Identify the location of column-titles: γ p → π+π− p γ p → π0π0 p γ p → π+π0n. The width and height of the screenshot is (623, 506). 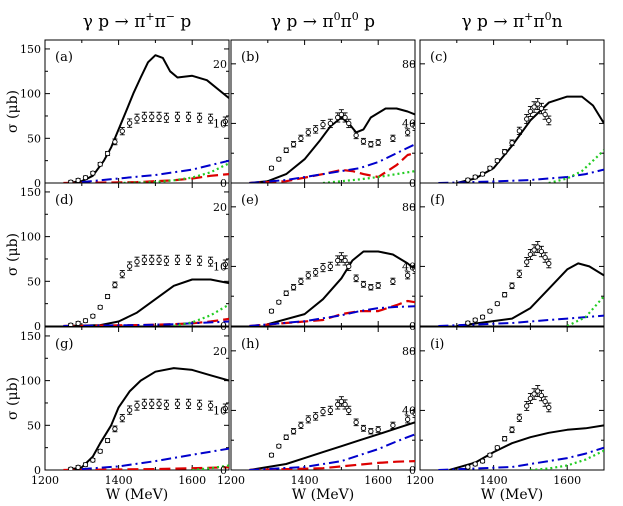
(323, 21).